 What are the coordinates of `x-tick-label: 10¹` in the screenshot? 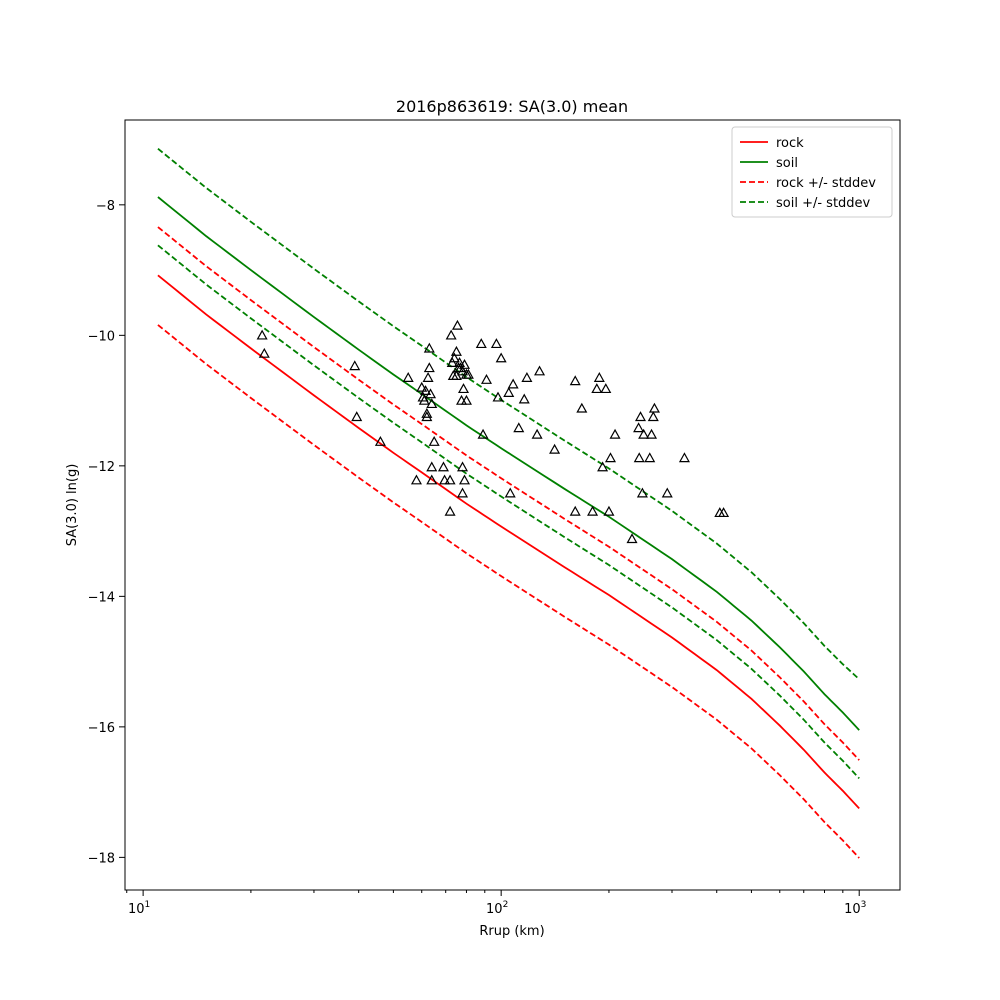 It's located at (139, 908).